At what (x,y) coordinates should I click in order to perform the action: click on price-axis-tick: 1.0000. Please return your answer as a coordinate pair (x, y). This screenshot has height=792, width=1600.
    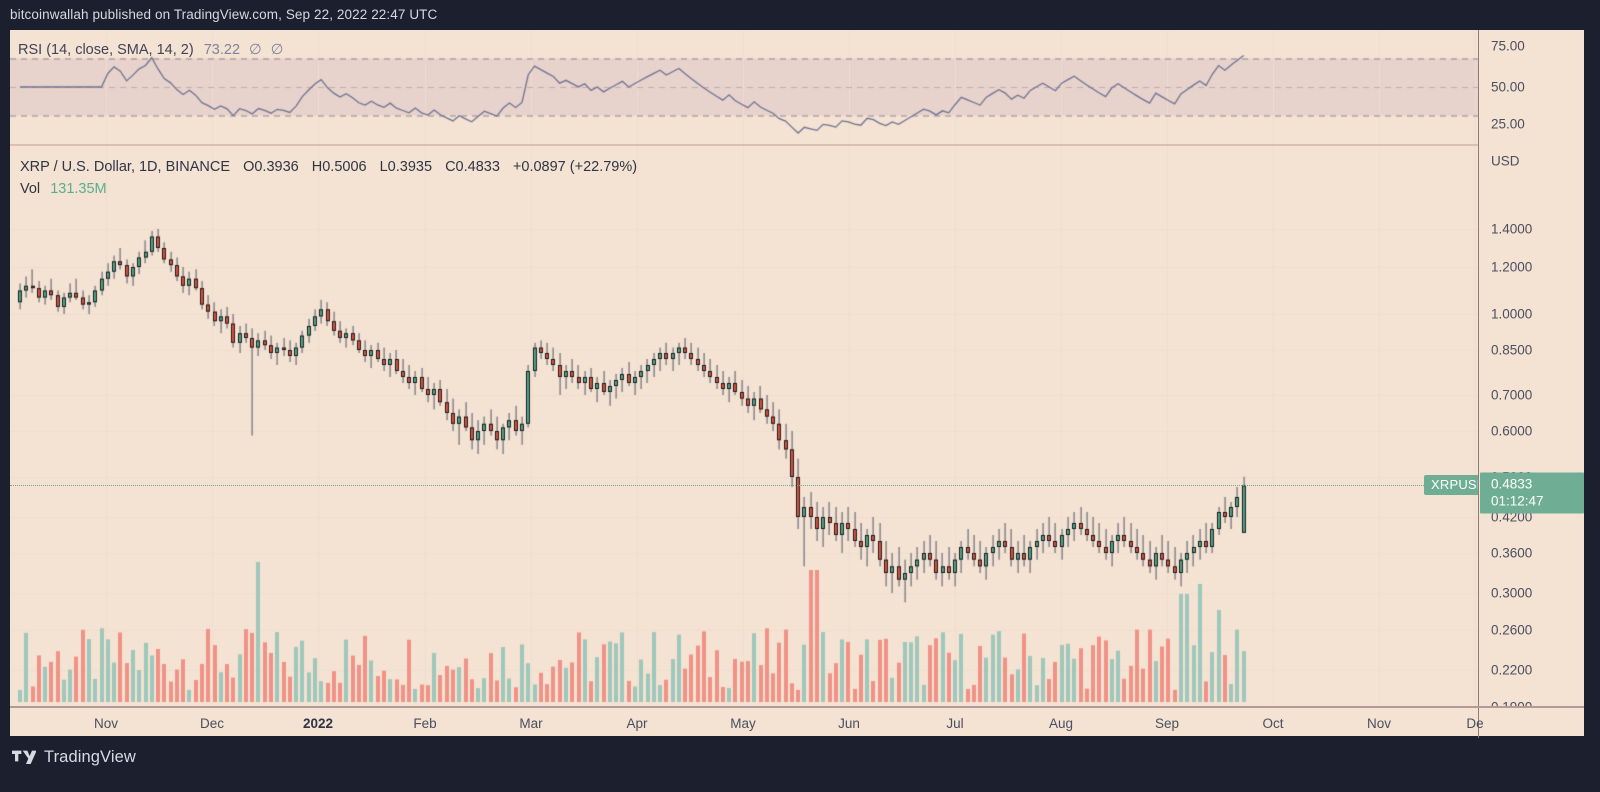
    Looking at the image, I should click on (1512, 314).